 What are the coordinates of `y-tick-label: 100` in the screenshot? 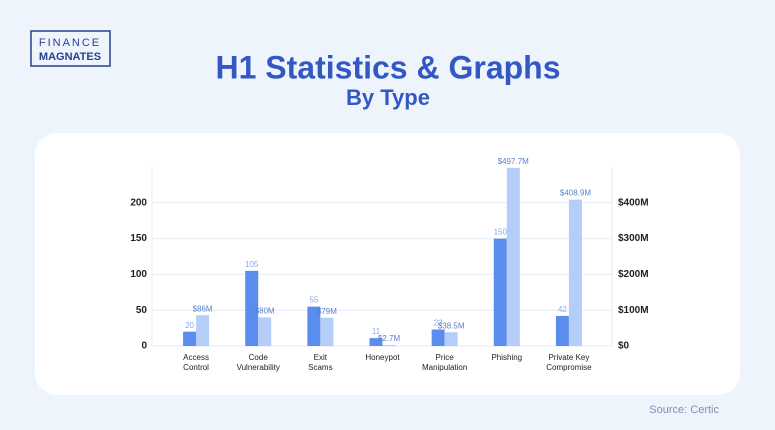 It's located at (138, 274).